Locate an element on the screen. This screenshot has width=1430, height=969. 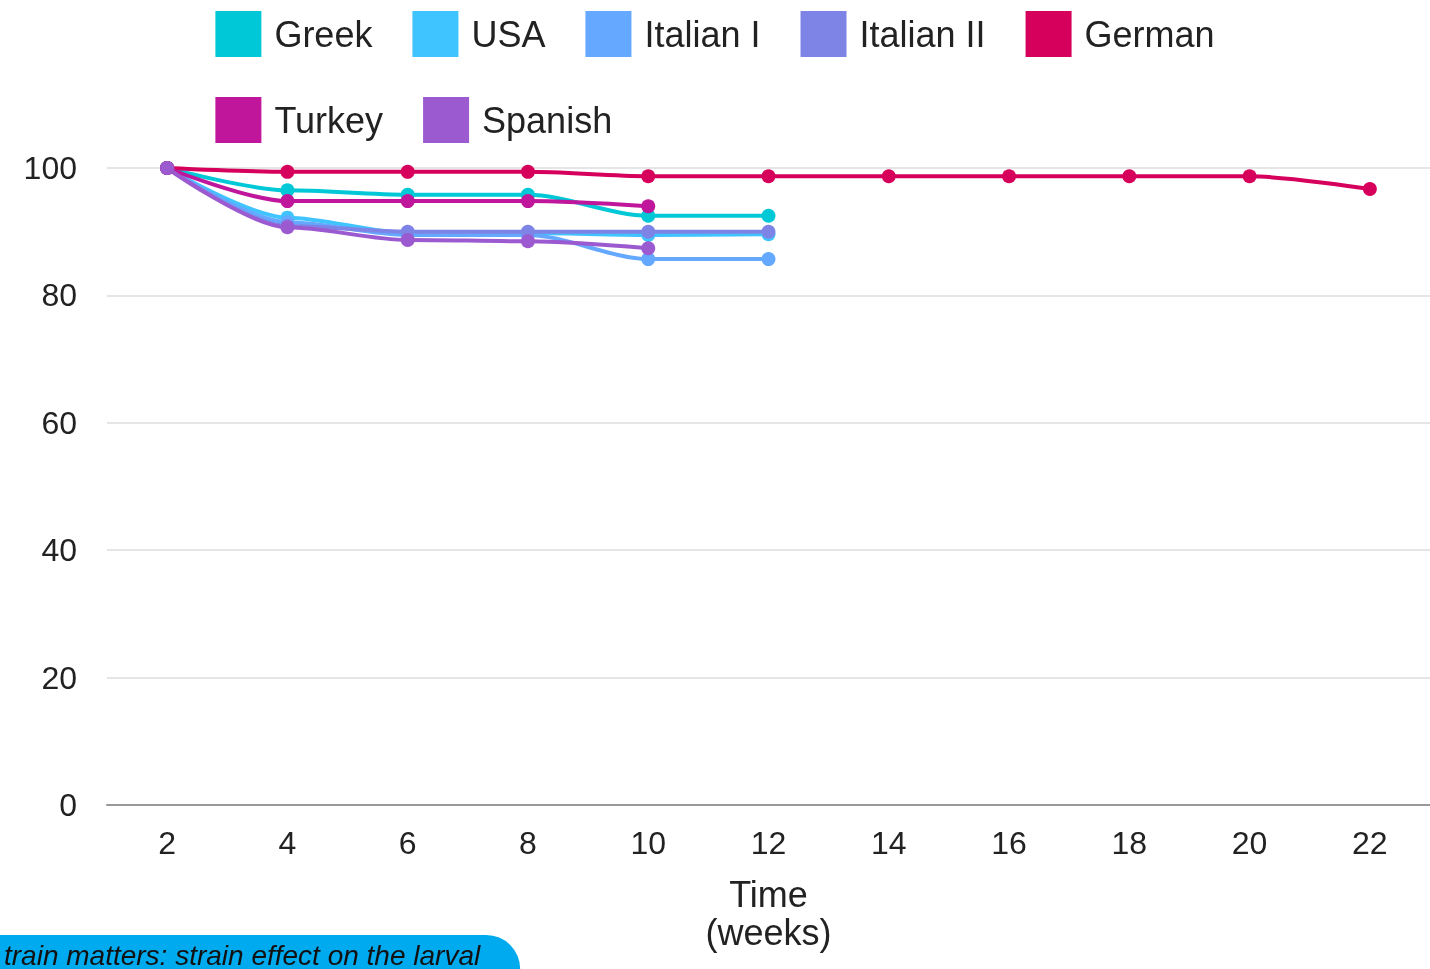
x-tick-label: 12 is located at coordinates (768, 843).